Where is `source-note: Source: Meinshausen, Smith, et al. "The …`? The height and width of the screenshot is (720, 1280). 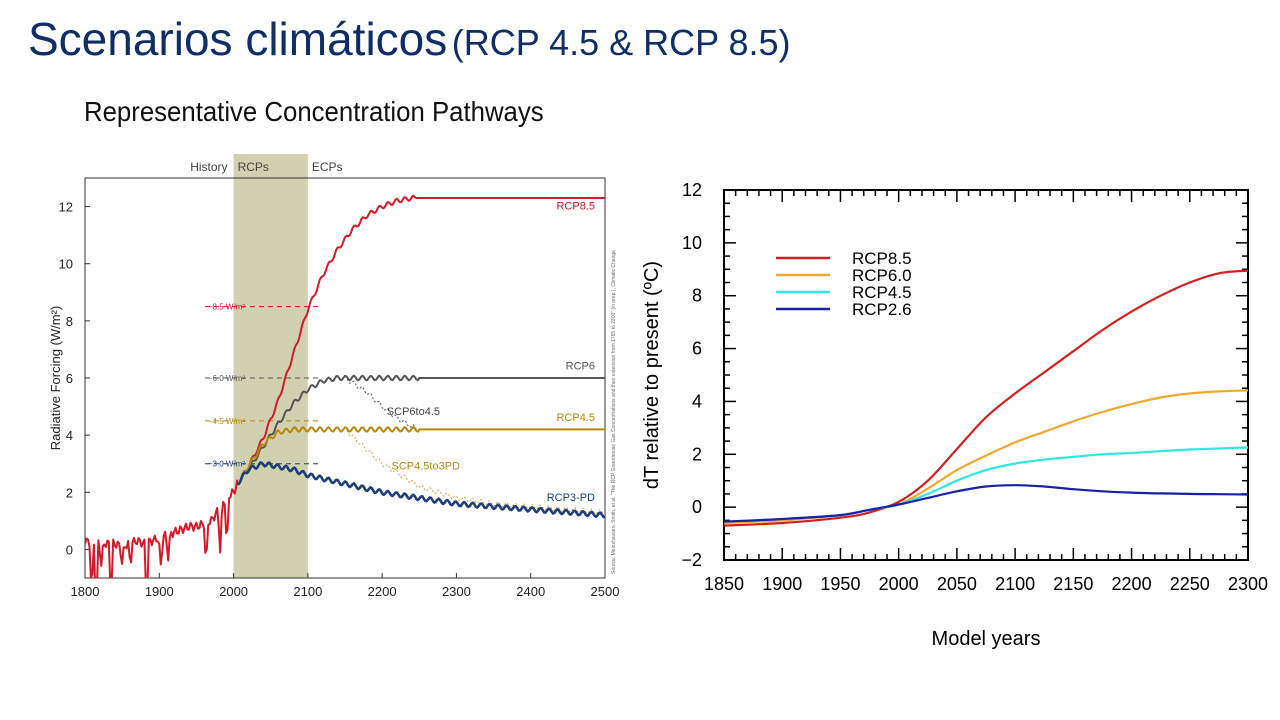
source-note: Source: Meinshausen, Smith, et al. "The … is located at coordinates (614, 412).